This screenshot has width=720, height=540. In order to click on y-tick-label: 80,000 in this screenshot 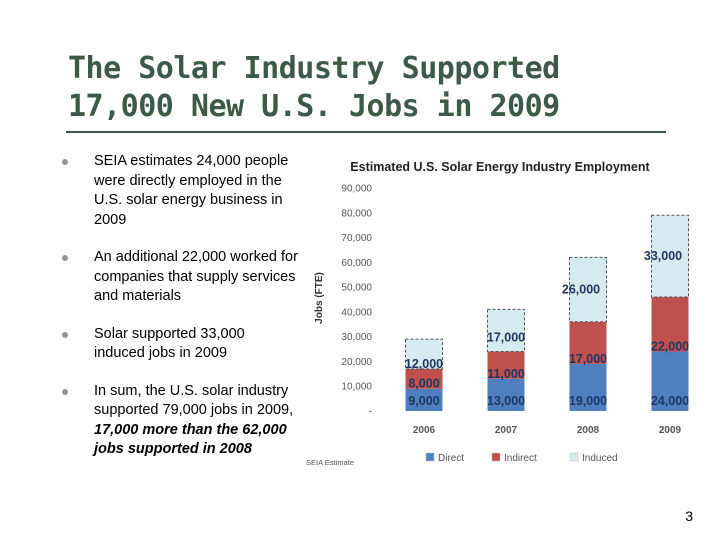, I will do `click(356, 213)`.